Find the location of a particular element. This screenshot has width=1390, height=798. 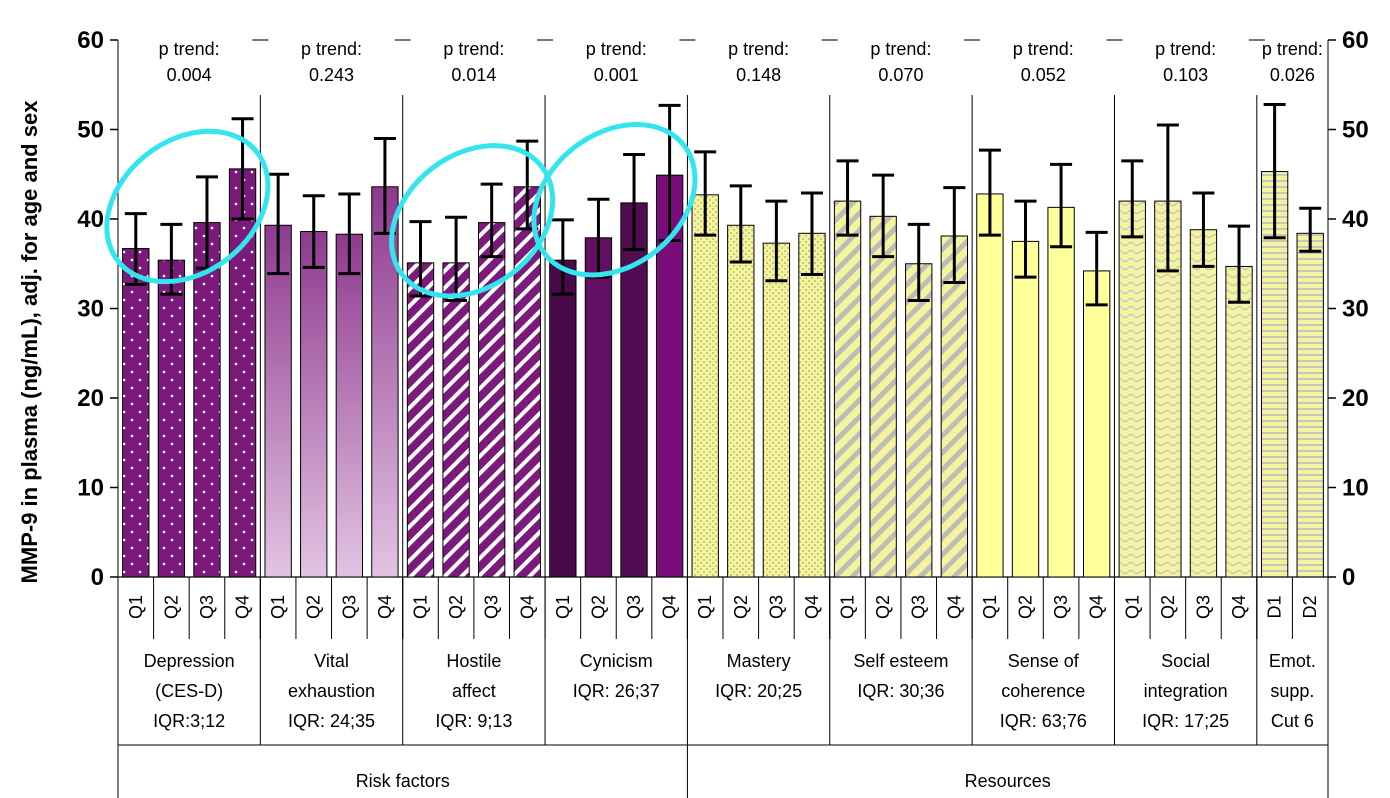

y-tick-label-right: 40 is located at coordinates (1355, 219).